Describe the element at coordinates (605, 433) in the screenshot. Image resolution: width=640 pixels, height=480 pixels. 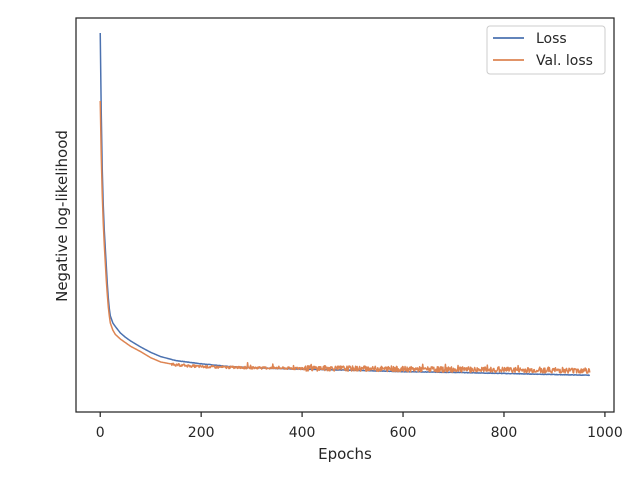
I see `x-tick-label: 1000` at that location.